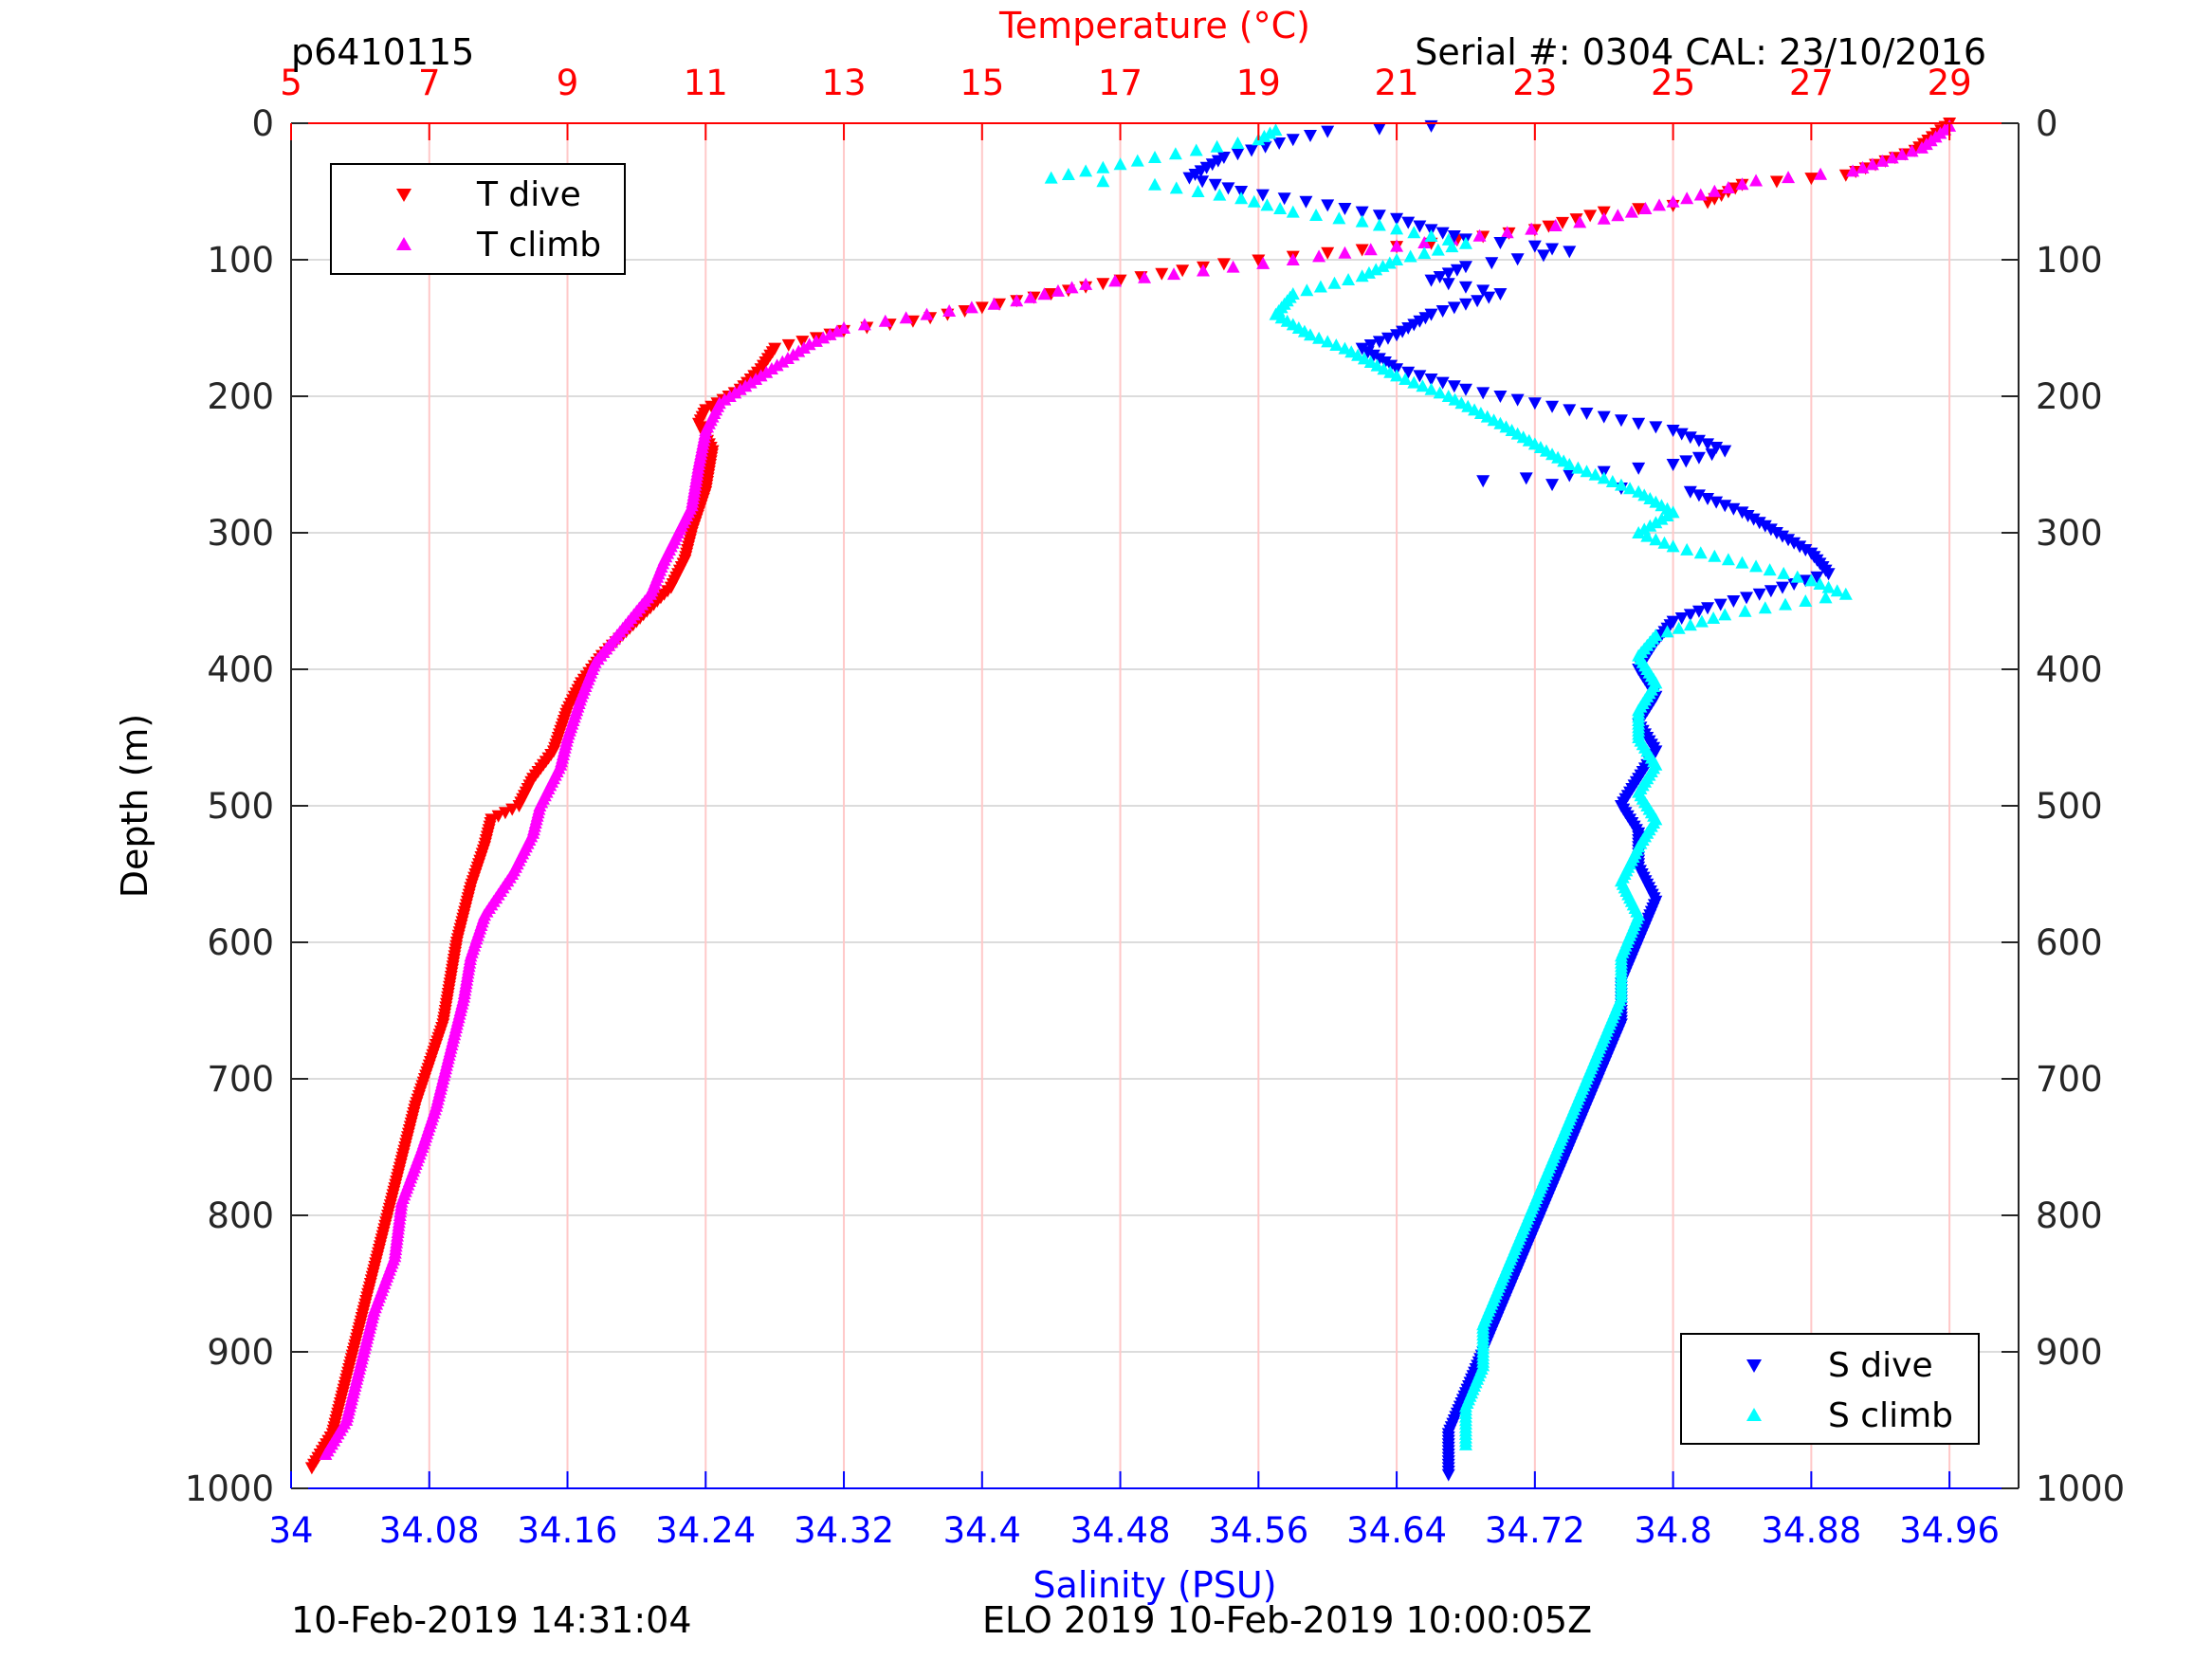 This screenshot has width=2212, height=1659. I want to click on y-tick-label-left: 200, so click(240, 396).